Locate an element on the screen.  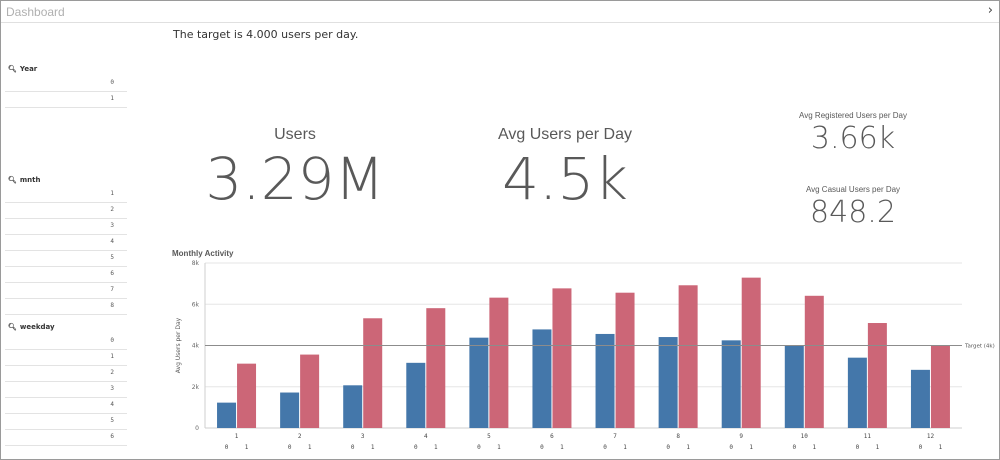
y-tick-label: 8k is located at coordinates (196, 263).